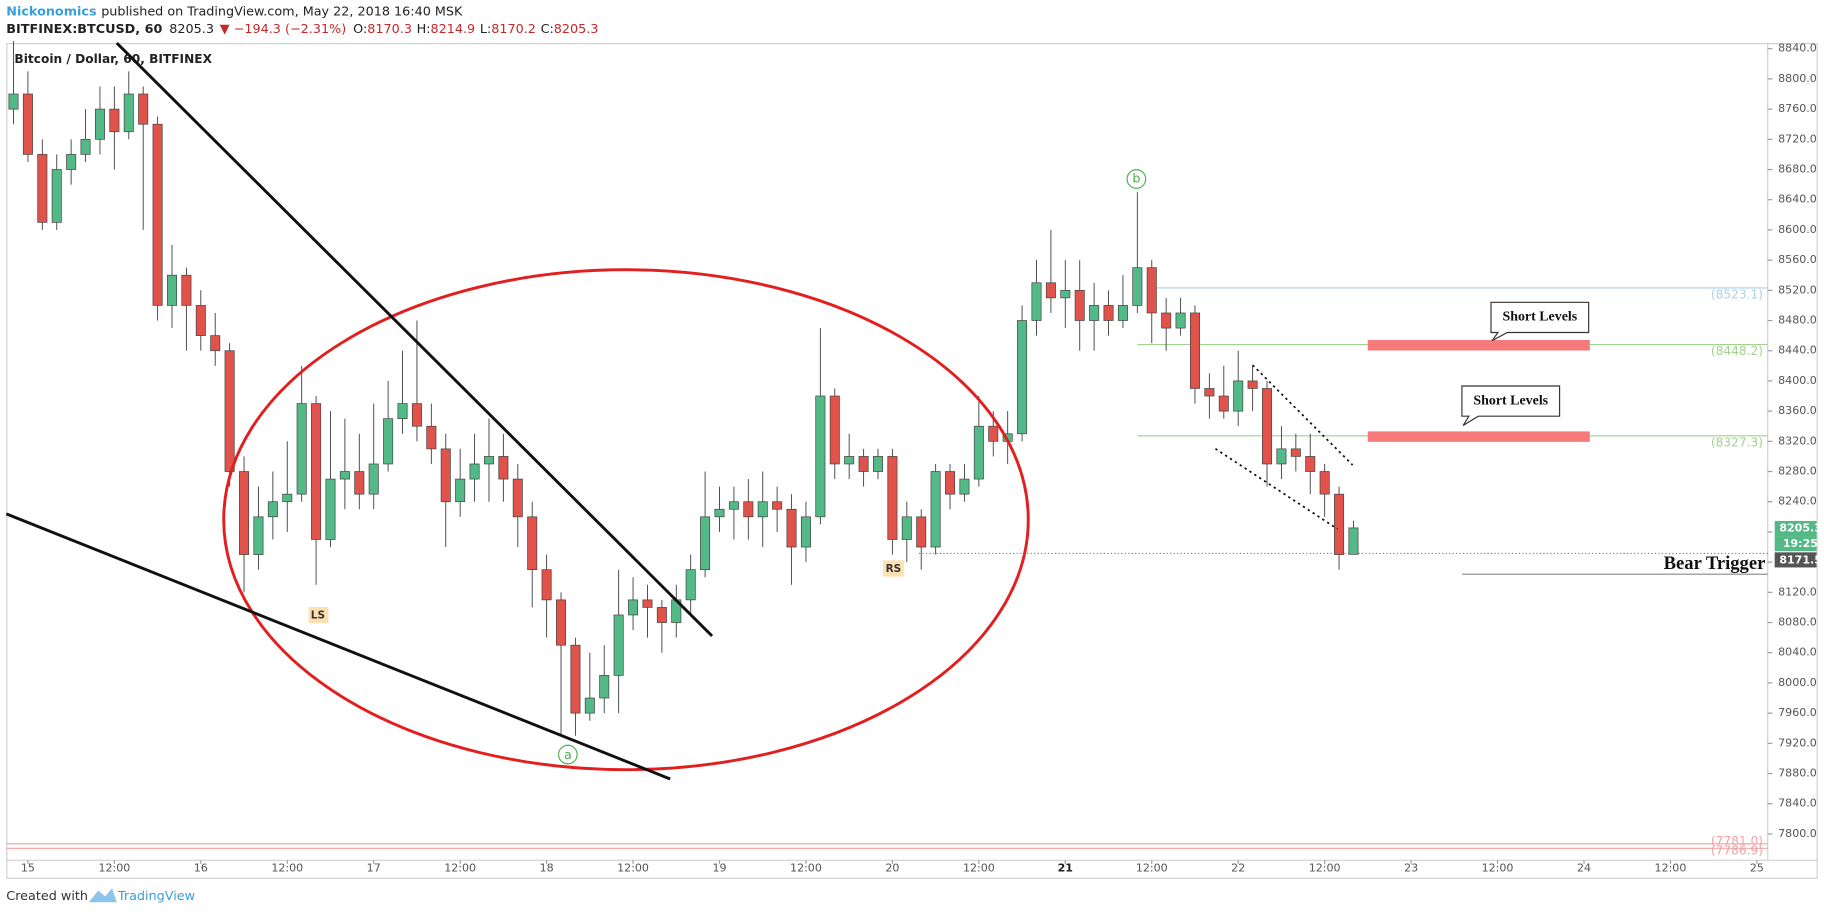  I want to click on x-tick-label: 16, so click(201, 867).